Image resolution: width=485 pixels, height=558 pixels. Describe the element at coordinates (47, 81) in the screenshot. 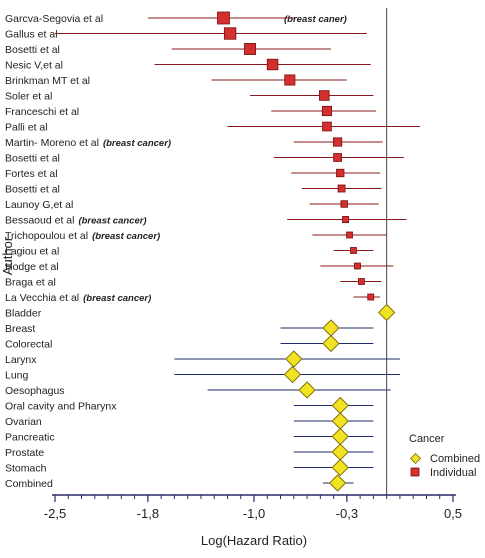

I see `row-label: Brinkman MT et al` at that location.